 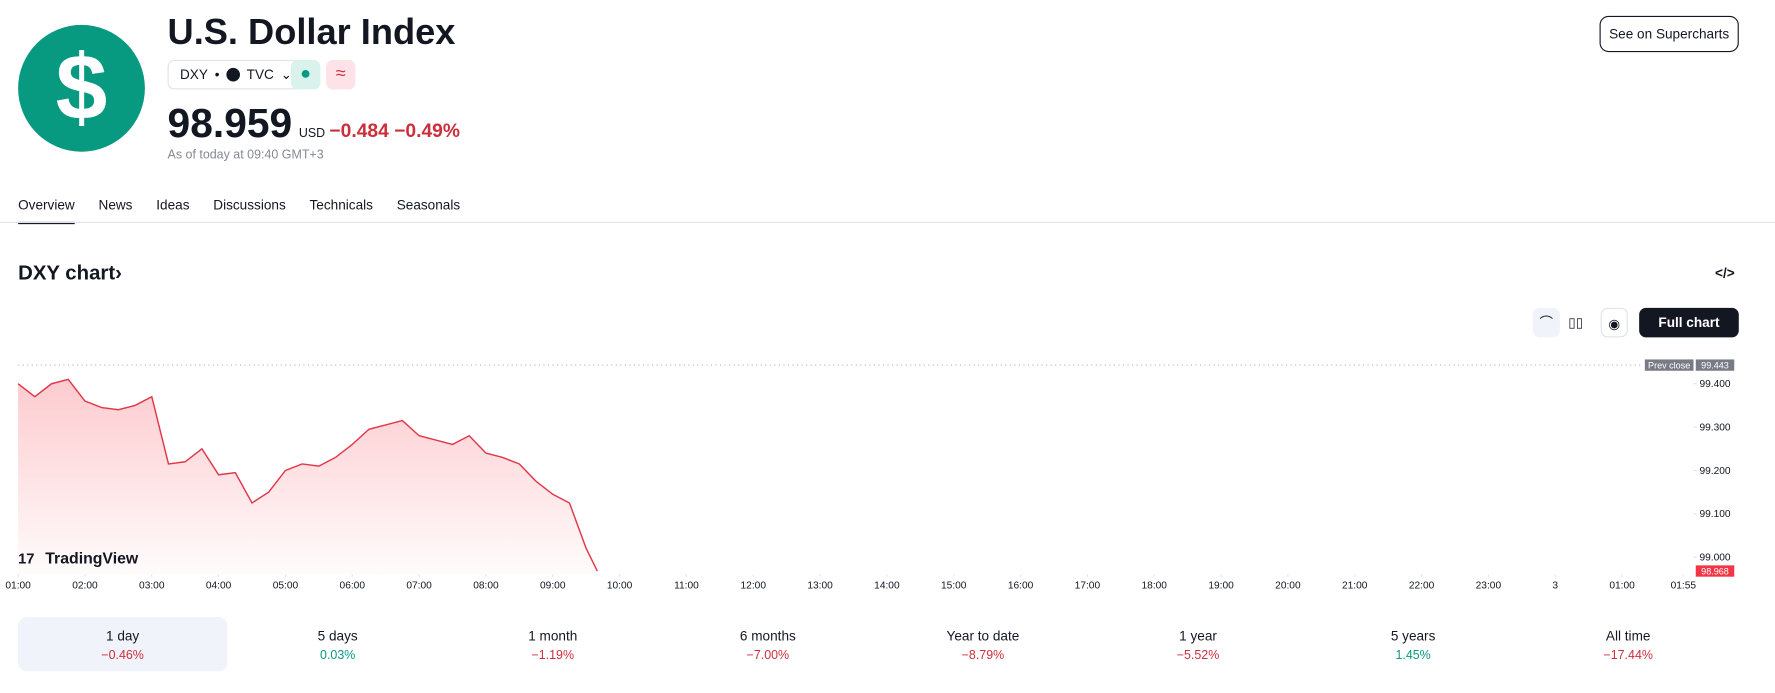 I want to click on currency: USD, so click(x=312, y=133).